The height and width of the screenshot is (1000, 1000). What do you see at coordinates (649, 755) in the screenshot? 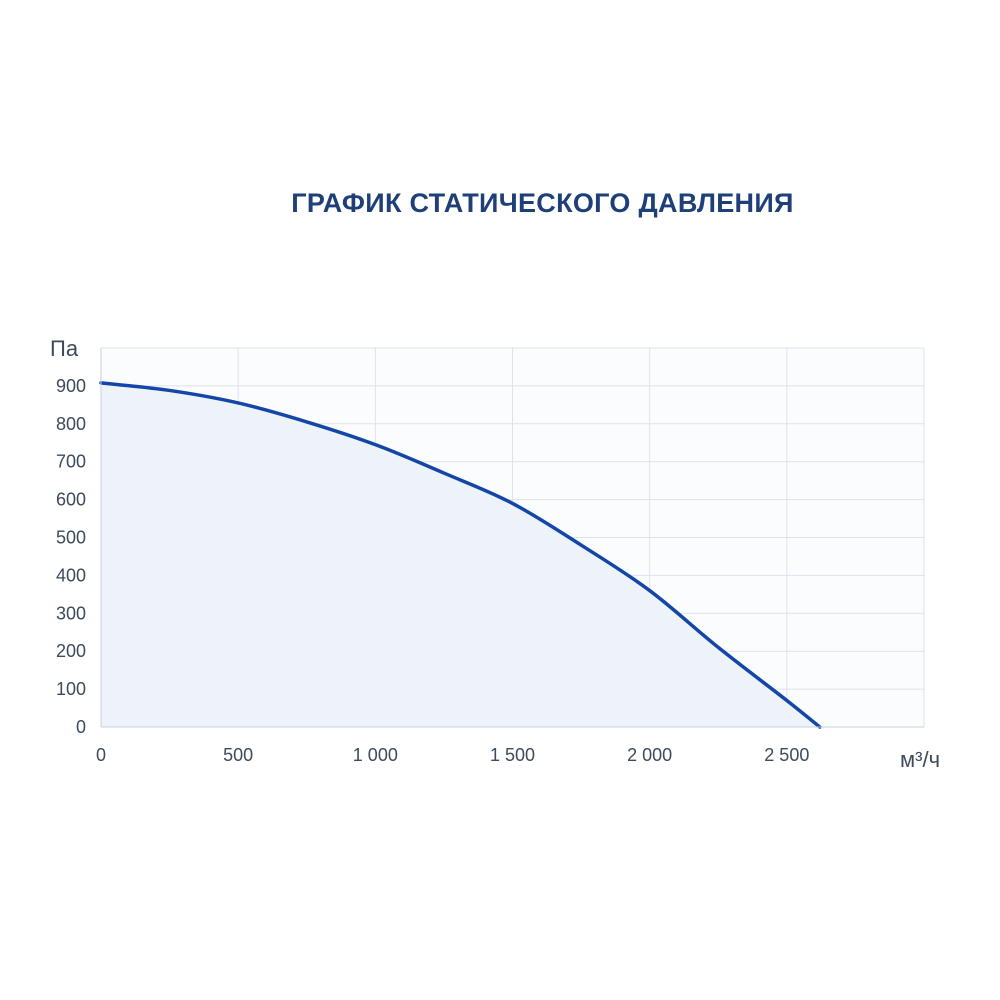
I see `x-tick-label: 2 000` at bounding box center [649, 755].